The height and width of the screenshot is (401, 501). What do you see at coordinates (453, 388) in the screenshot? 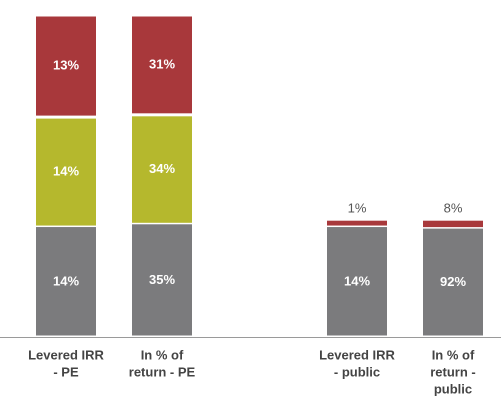
I see `x-tick-label: public` at bounding box center [453, 388].